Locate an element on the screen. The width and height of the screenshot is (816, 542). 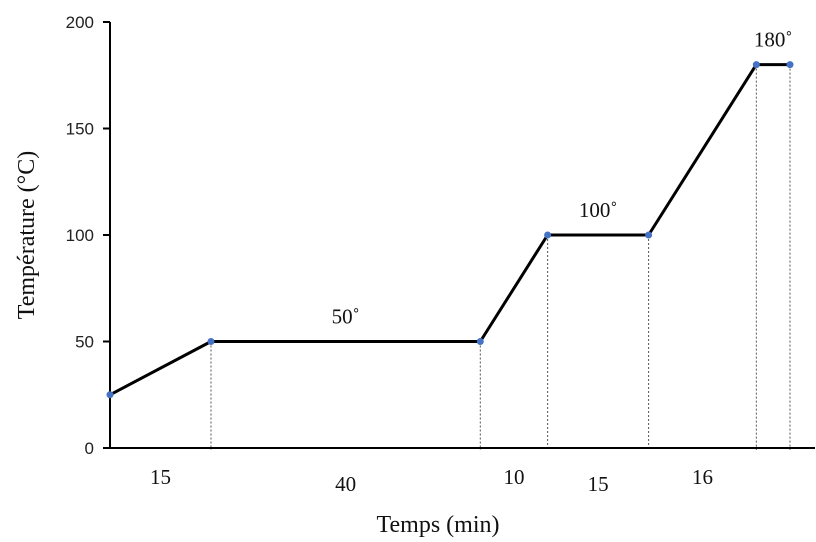
segment-duration-label: 40 is located at coordinates (345, 484).